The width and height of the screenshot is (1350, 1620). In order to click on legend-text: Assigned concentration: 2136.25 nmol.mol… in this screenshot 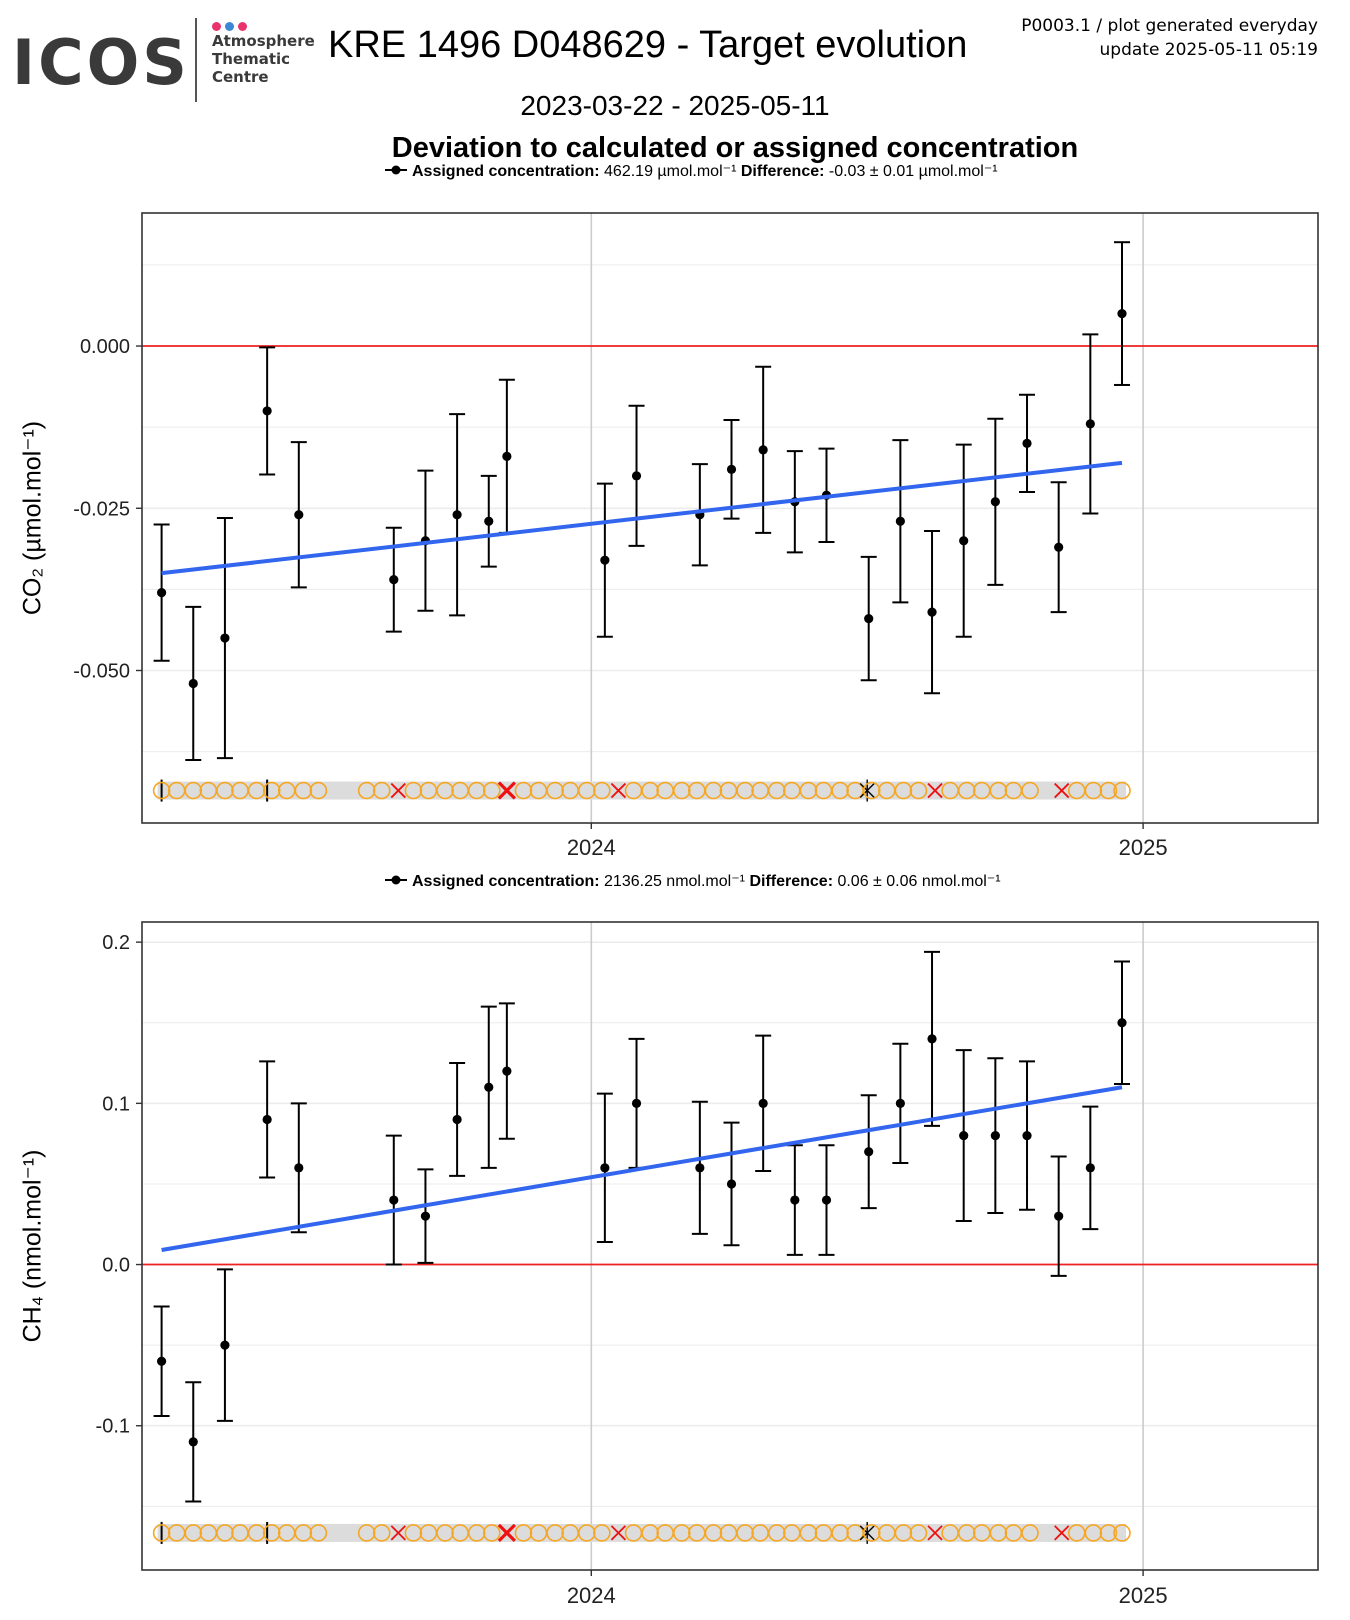, I will do `click(706, 881)`.